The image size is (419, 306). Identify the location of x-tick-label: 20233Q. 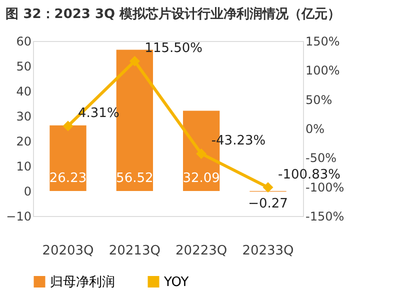
(268, 251).